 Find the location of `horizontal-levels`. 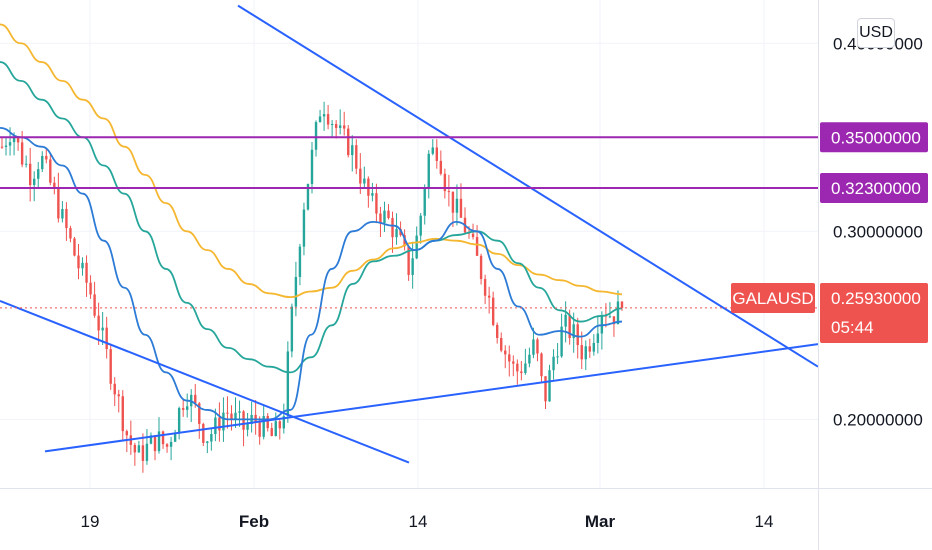

horizontal-levels is located at coordinates (409, 163).